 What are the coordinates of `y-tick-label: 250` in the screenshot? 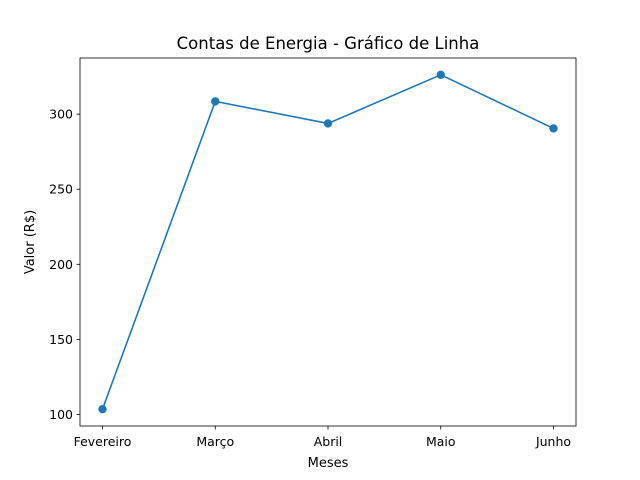 It's located at (61, 189).